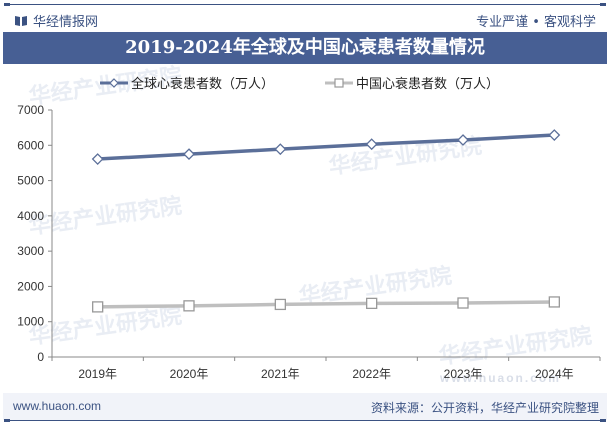  Describe the element at coordinates (305, 420) in the screenshot. I see `bottom-border` at that location.